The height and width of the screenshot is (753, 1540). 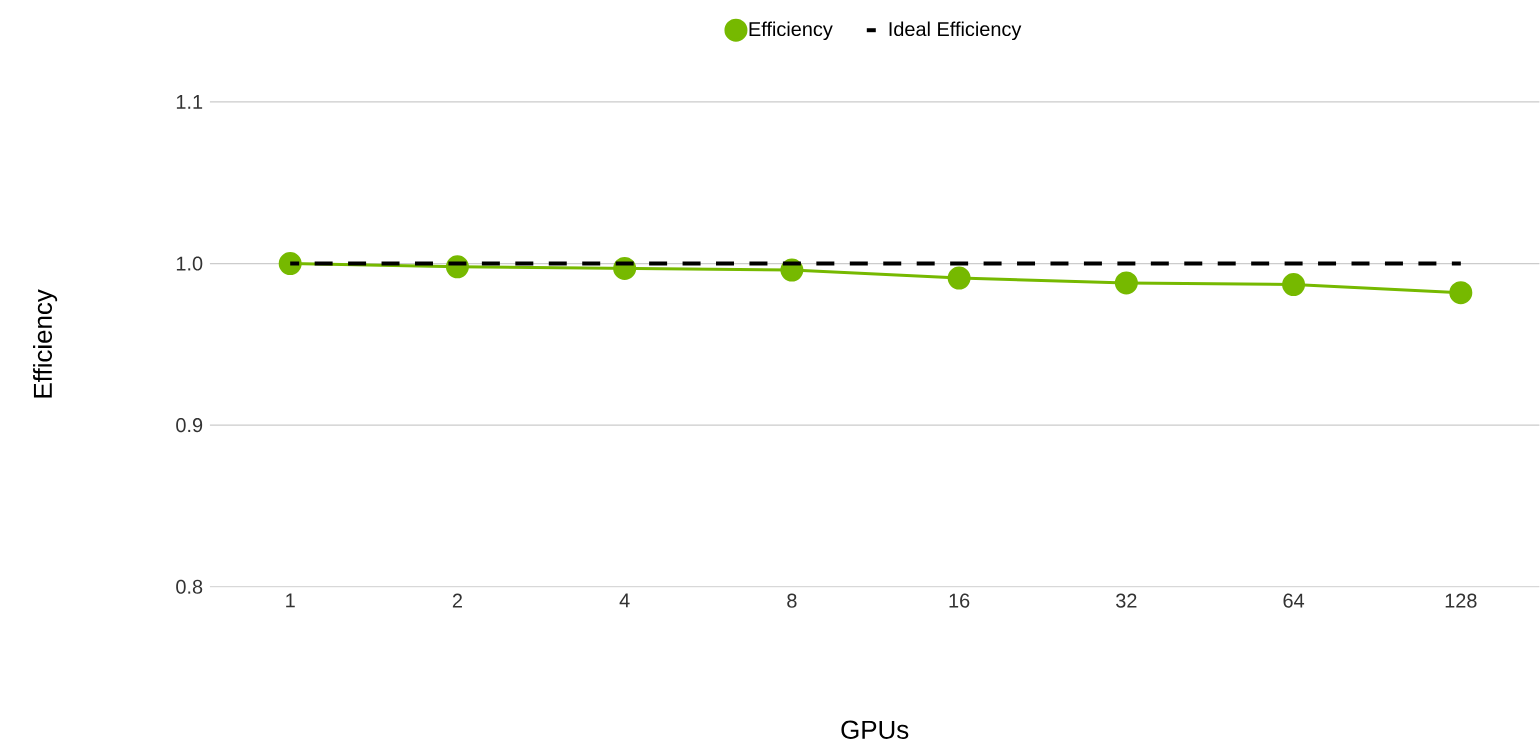 What do you see at coordinates (791, 31) in the screenshot?
I see `legend-label: Efficiency` at bounding box center [791, 31].